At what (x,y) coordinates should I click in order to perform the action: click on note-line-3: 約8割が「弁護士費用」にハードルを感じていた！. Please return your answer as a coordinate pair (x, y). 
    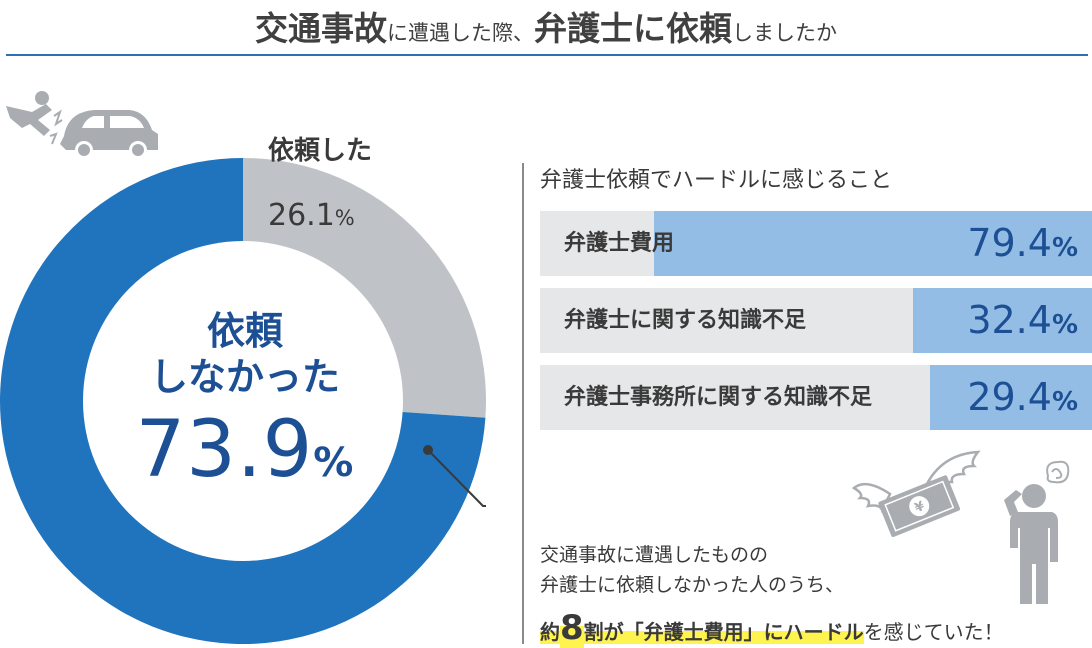
    Looking at the image, I should click on (772, 628).